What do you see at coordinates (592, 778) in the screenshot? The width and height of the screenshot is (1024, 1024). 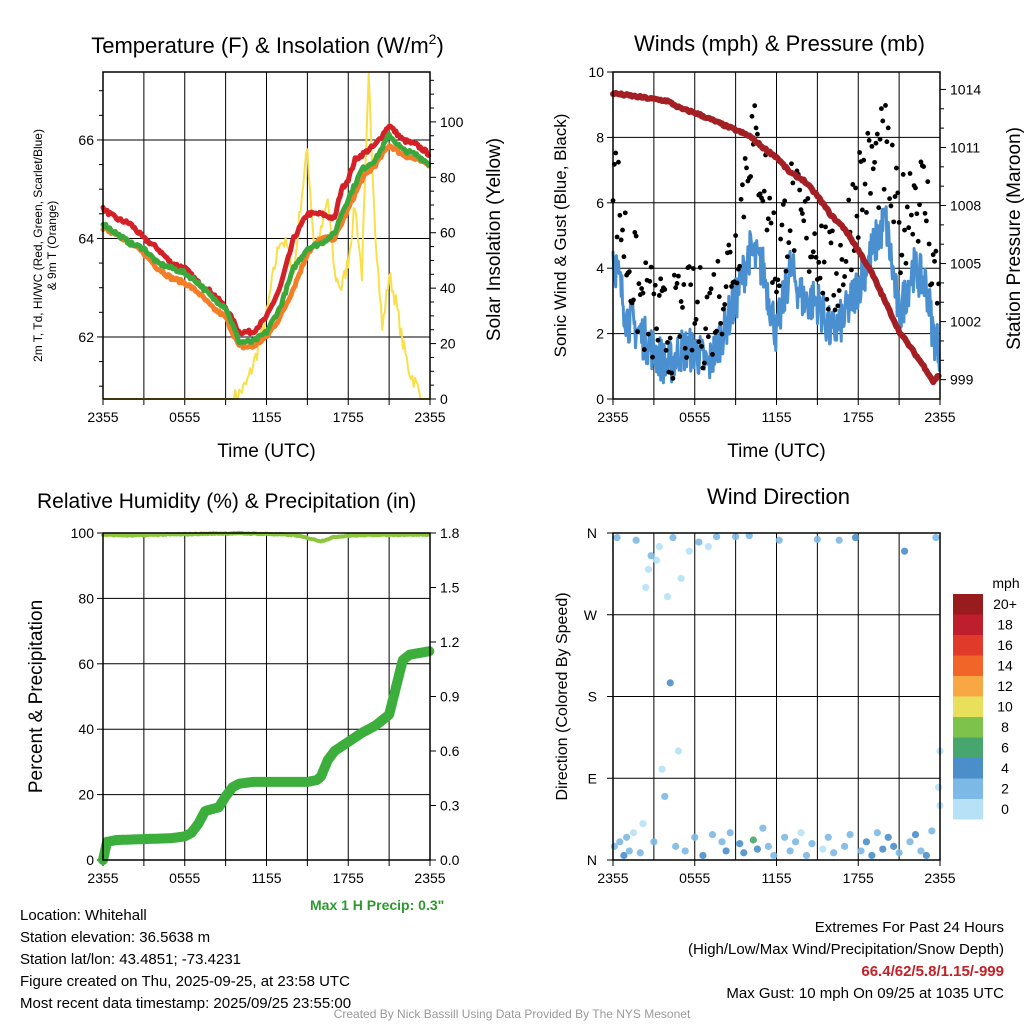 I see `y-tick-label: E` at bounding box center [592, 778].